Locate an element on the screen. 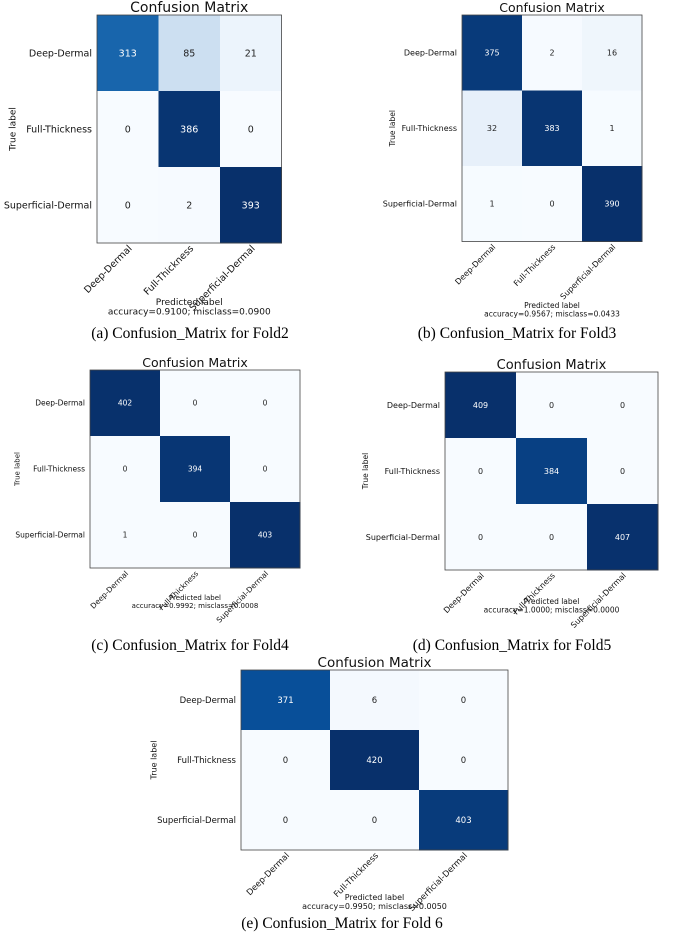 The image size is (685, 940). figure-caption: (c) Confusion_Matrix for Fold4 is located at coordinates (190, 645).